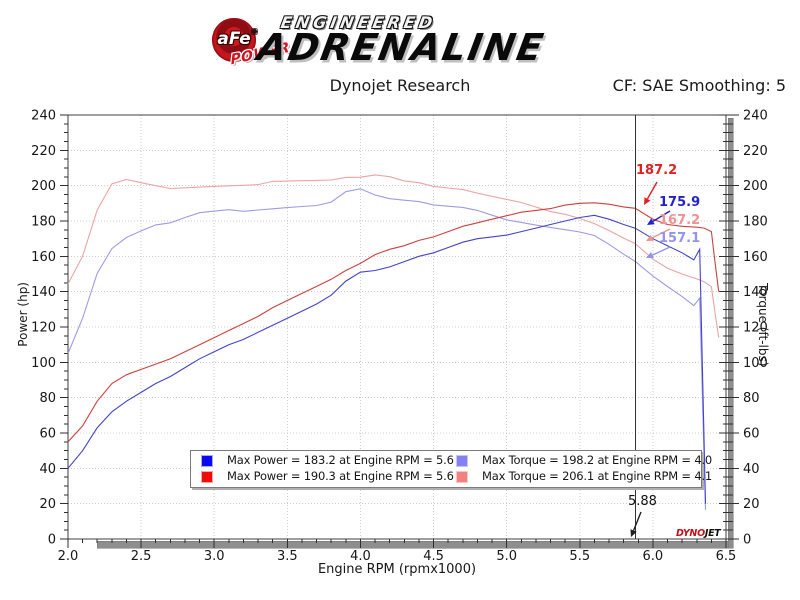 This screenshot has height=600, width=800. What do you see at coordinates (340, 460) in the screenshot?
I see `legend-label: Max Power = 183.2 at Engine RPM = 5.6` at bounding box center [340, 460].